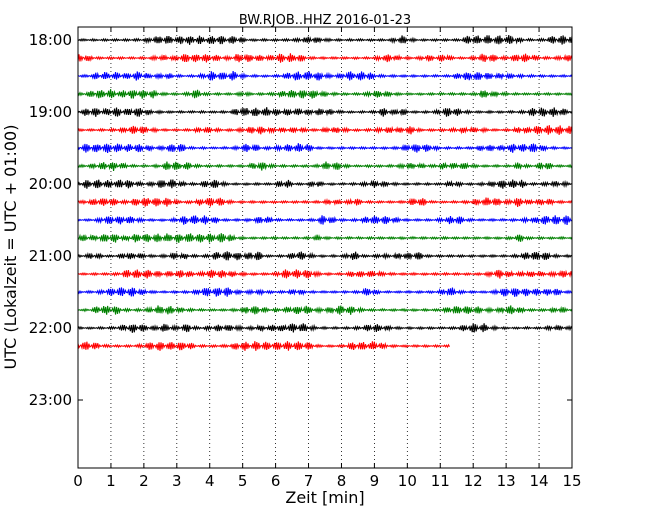 The image size is (650, 520). What do you see at coordinates (325, 20) in the screenshot?
I see `chart-title: BW.RJOB..HHZ 2016-01-23` at bounding box center [325, 20].